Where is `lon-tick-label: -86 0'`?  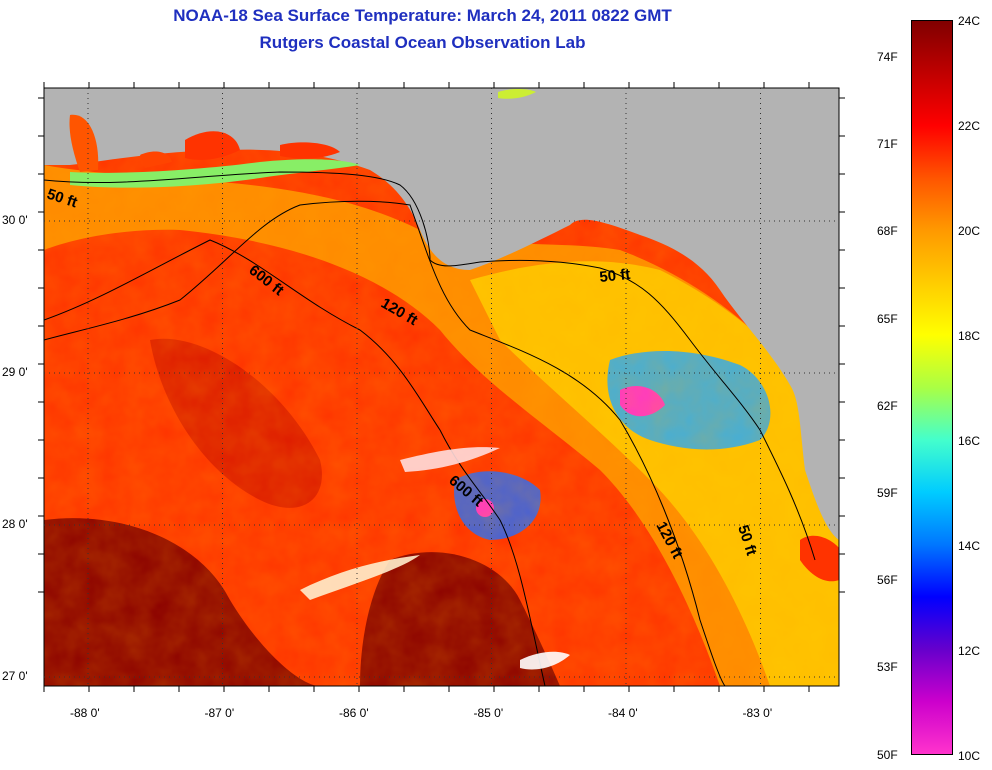 lon-tick-label: -86 0' is located at coordinates (354, 713).